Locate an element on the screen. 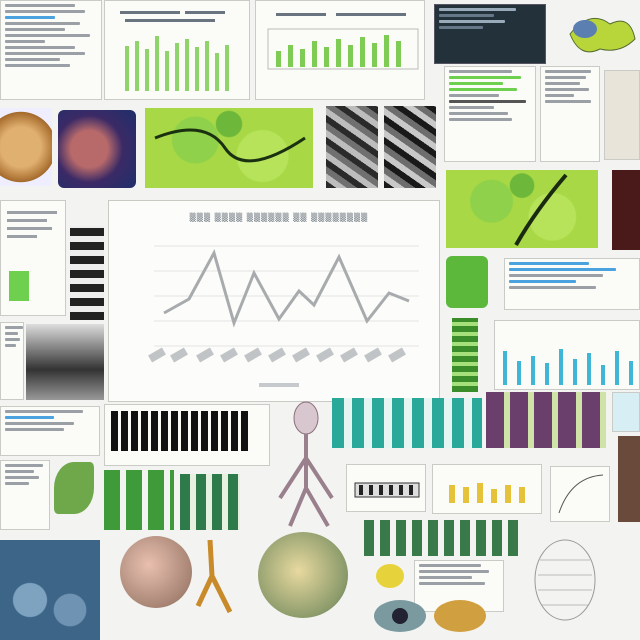 The image size is (640, 640). document-panel-right is located at coordinates (490, 114).